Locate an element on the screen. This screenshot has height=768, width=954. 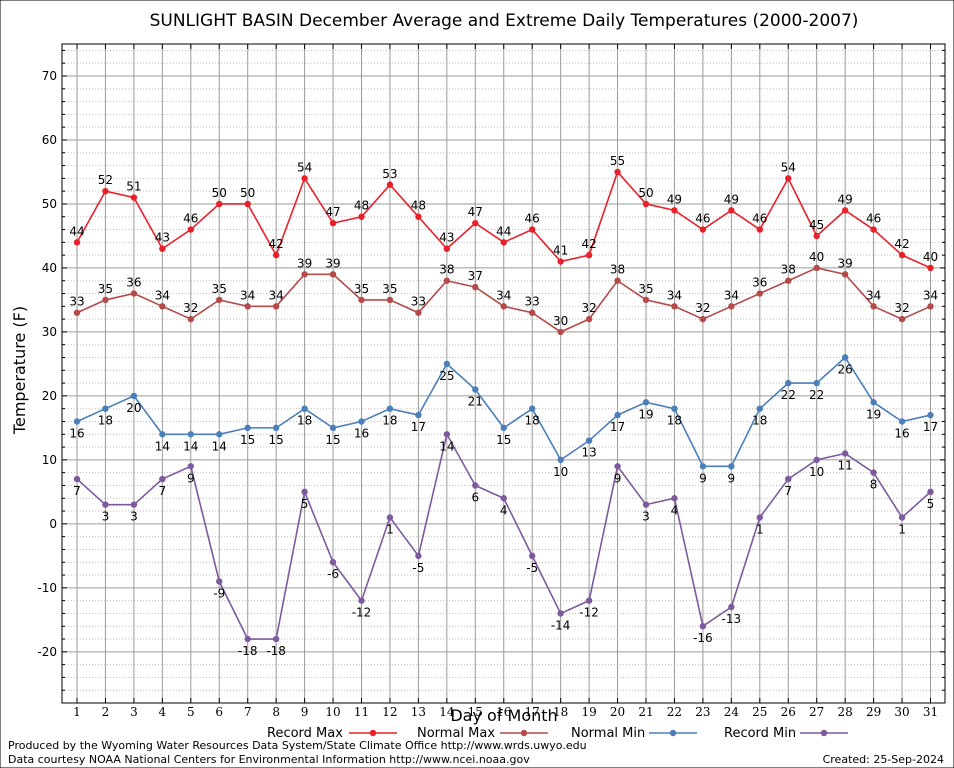
data-label-record-min: -6 is located at coordinates (333, 574).